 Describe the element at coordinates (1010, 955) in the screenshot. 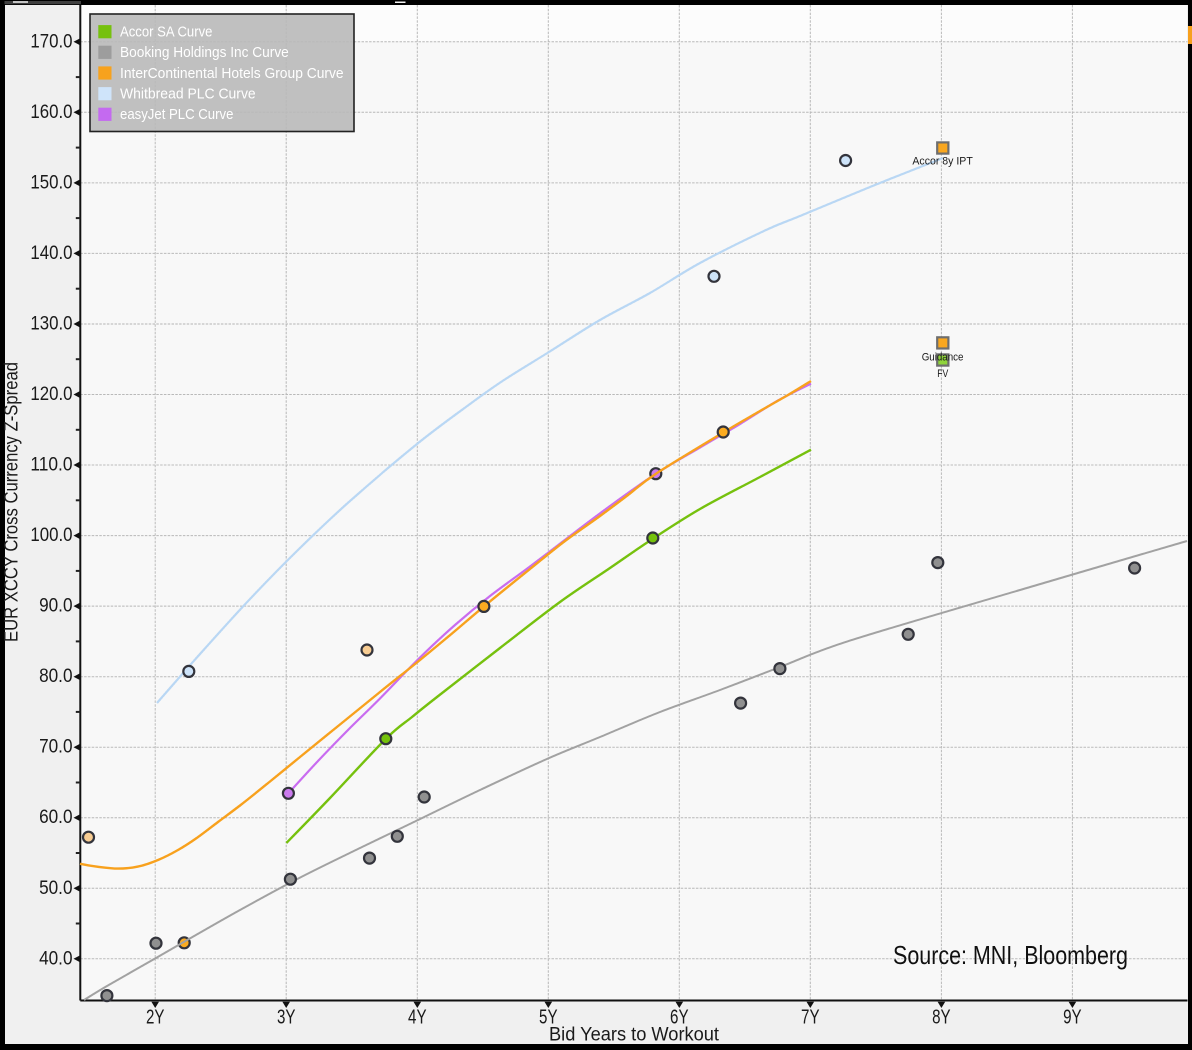

I see `svg-text: Source: MNI, Bloomberg` at that location.